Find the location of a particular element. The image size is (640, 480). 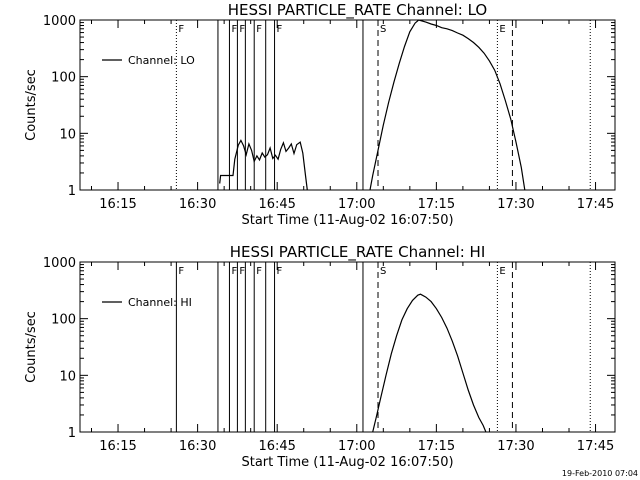

chart-title: HESSI PARTICLE_RATE Channel: LO is located at coordinates (357, 10).